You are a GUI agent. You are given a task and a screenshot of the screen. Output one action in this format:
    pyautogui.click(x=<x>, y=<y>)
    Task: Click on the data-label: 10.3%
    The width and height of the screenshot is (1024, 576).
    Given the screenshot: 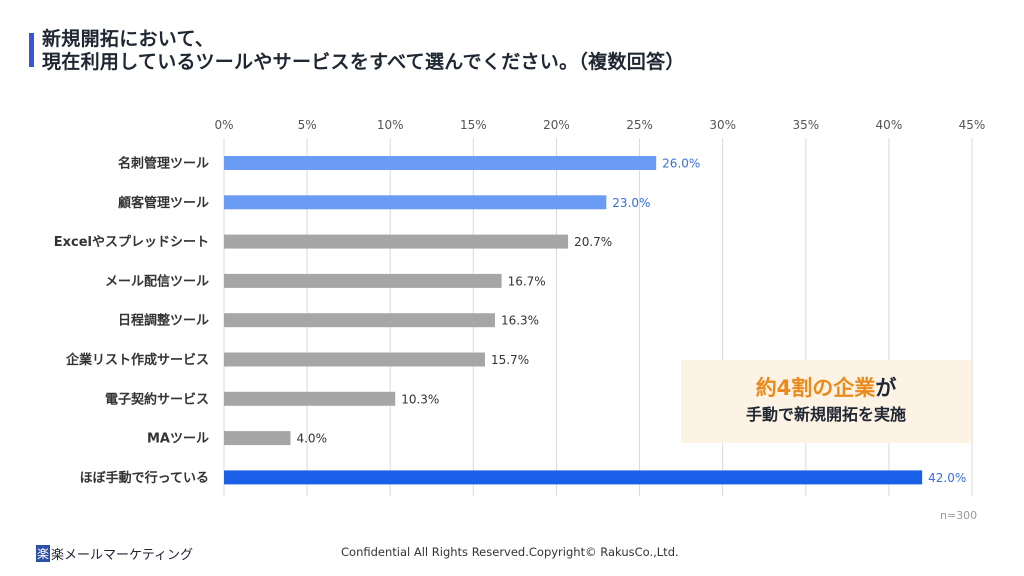 What is the action you would take?
    pyautogui.click(x=420, y=399)
    